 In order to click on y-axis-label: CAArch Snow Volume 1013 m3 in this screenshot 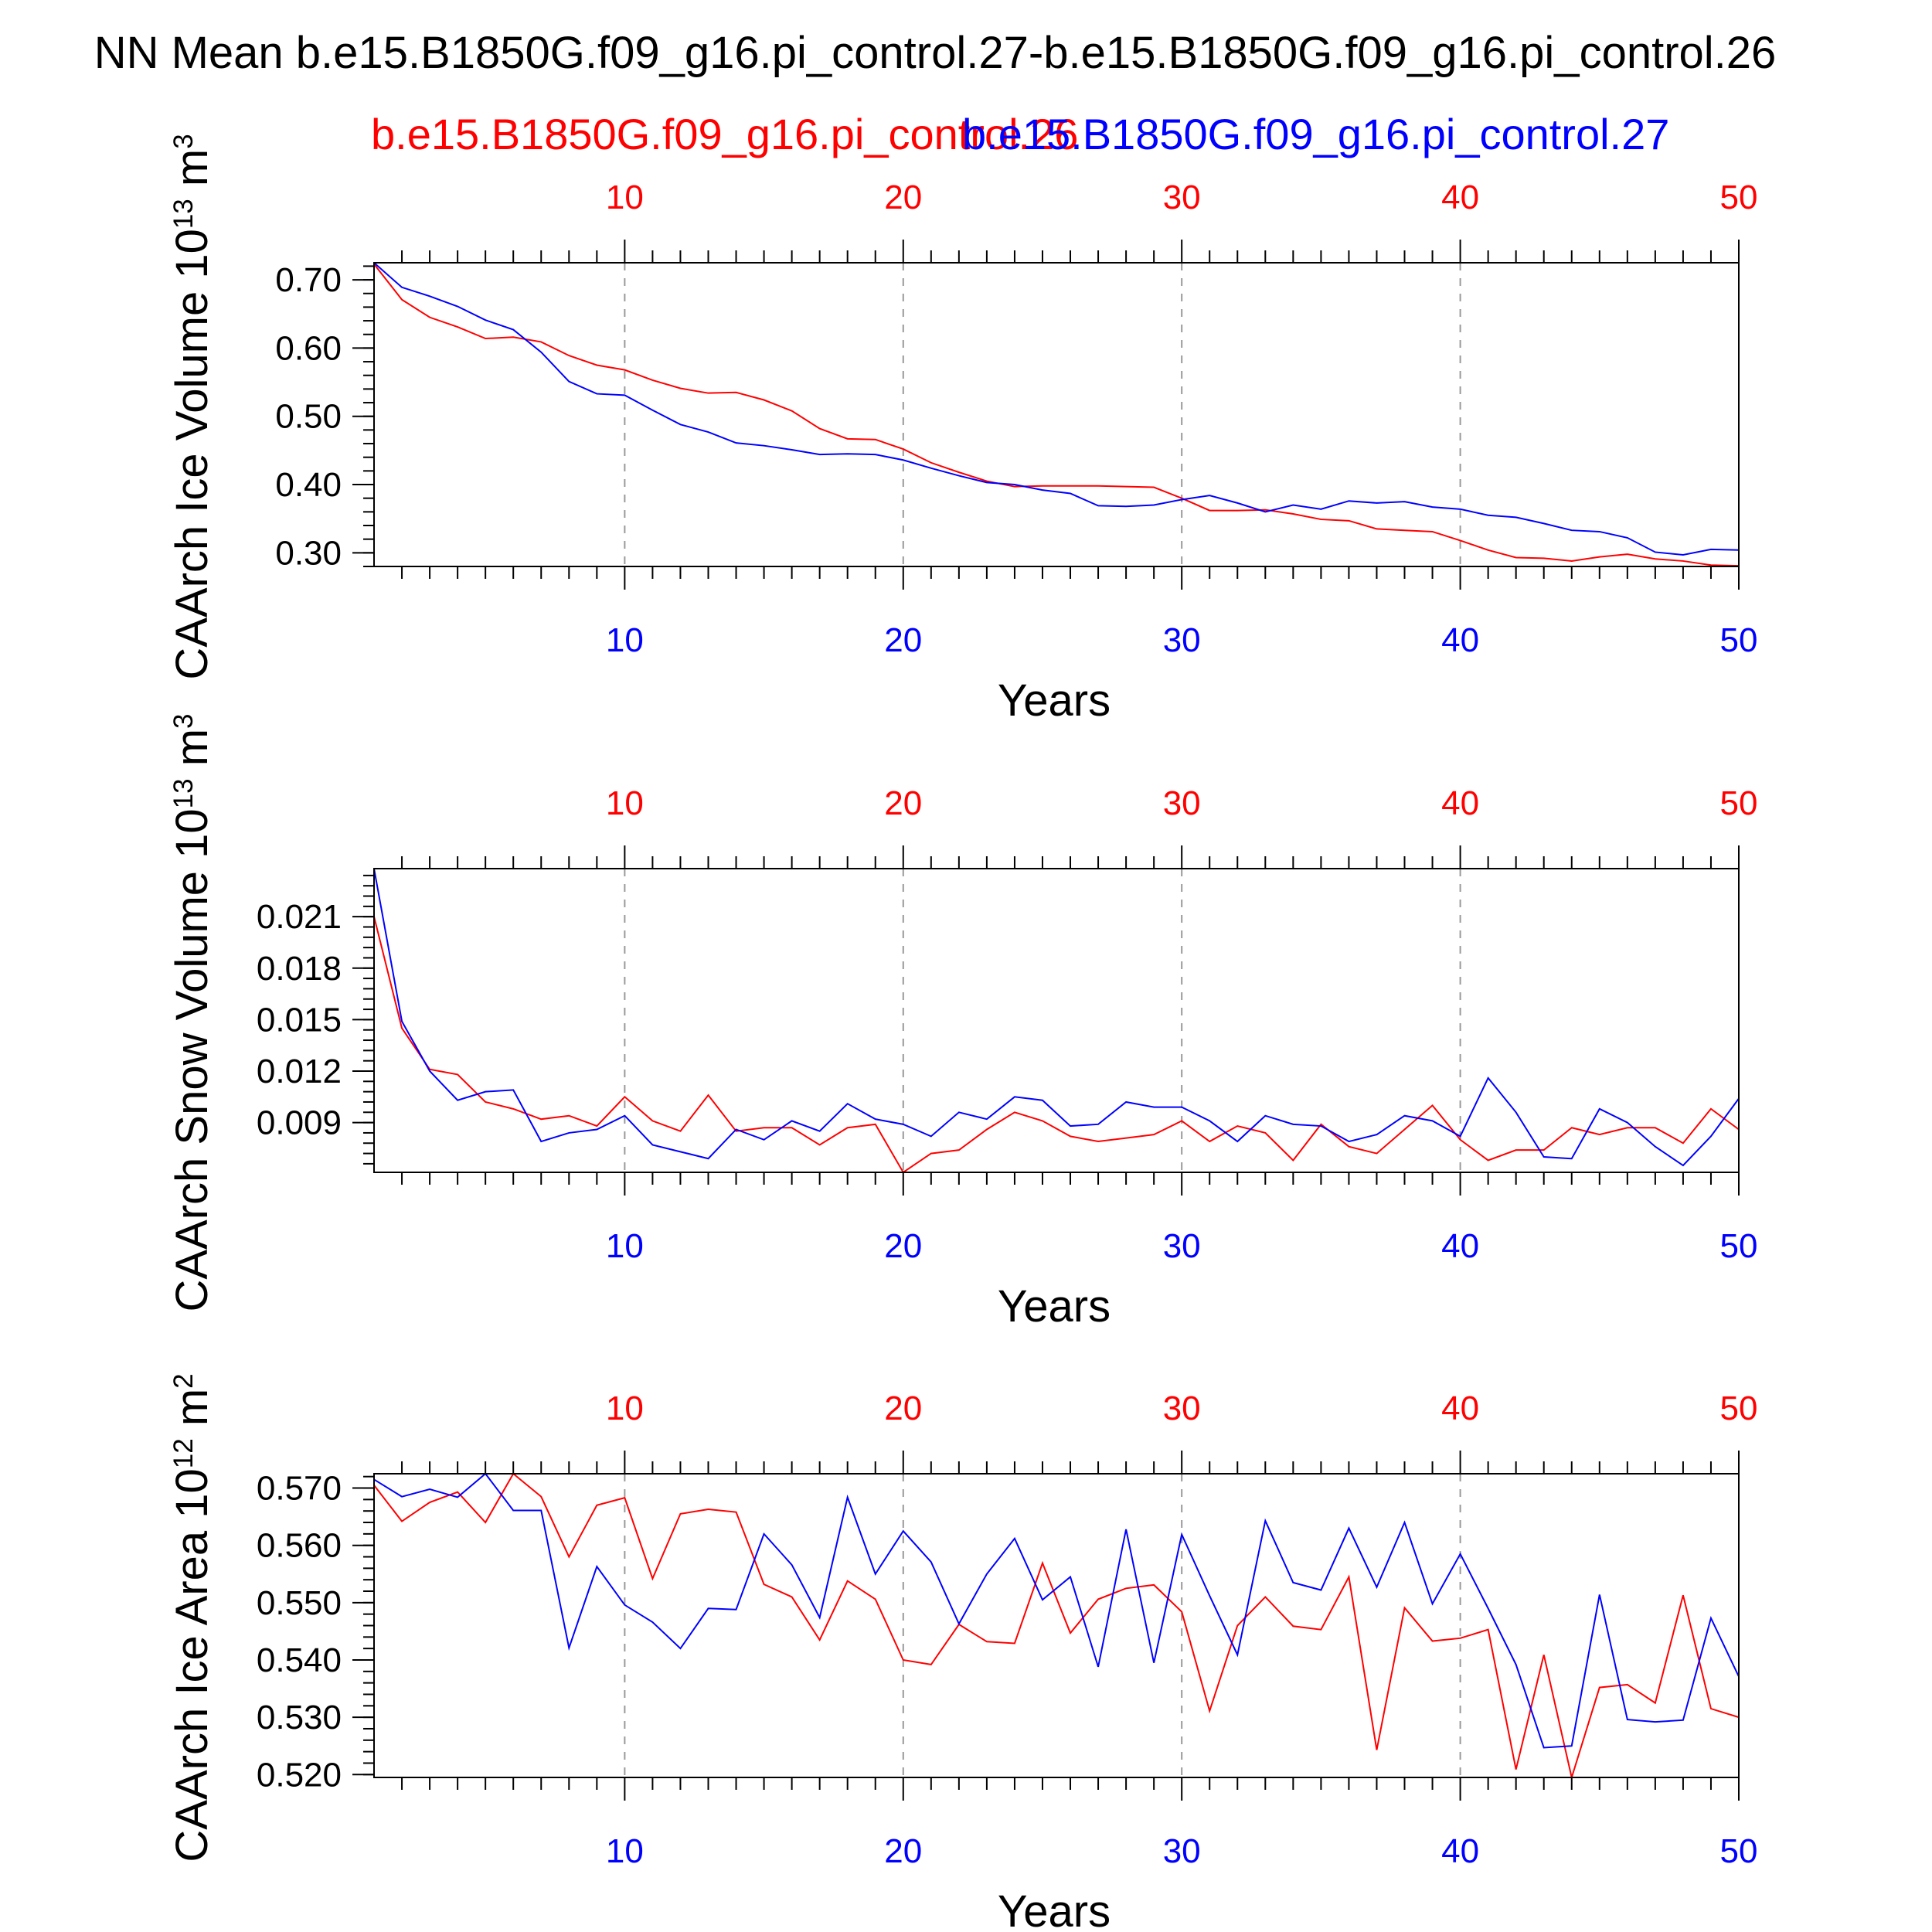, I will do `click(192, 1012)`.